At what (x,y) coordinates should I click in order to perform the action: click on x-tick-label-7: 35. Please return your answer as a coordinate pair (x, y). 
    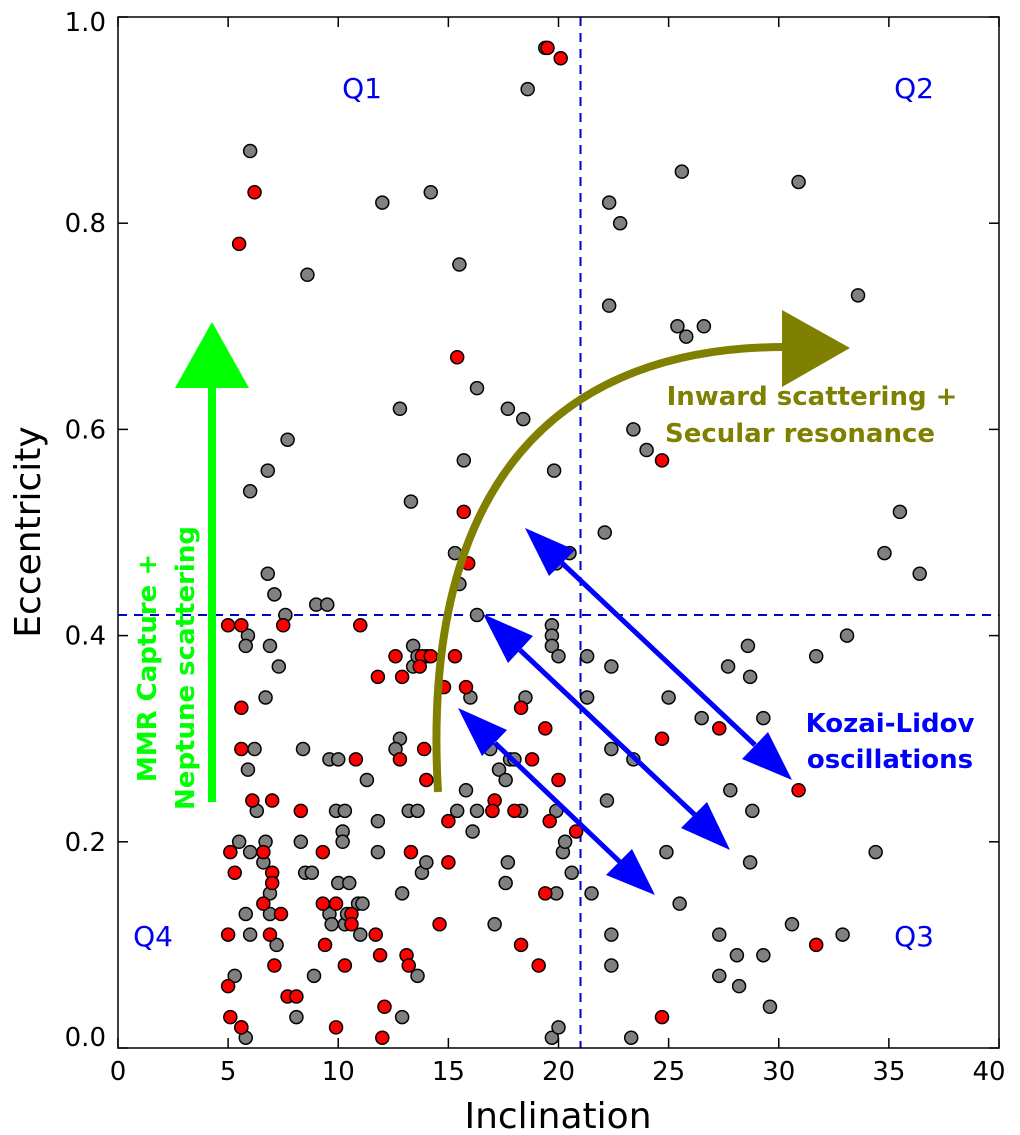
    Looking at the image, I should click on (888, 1072).